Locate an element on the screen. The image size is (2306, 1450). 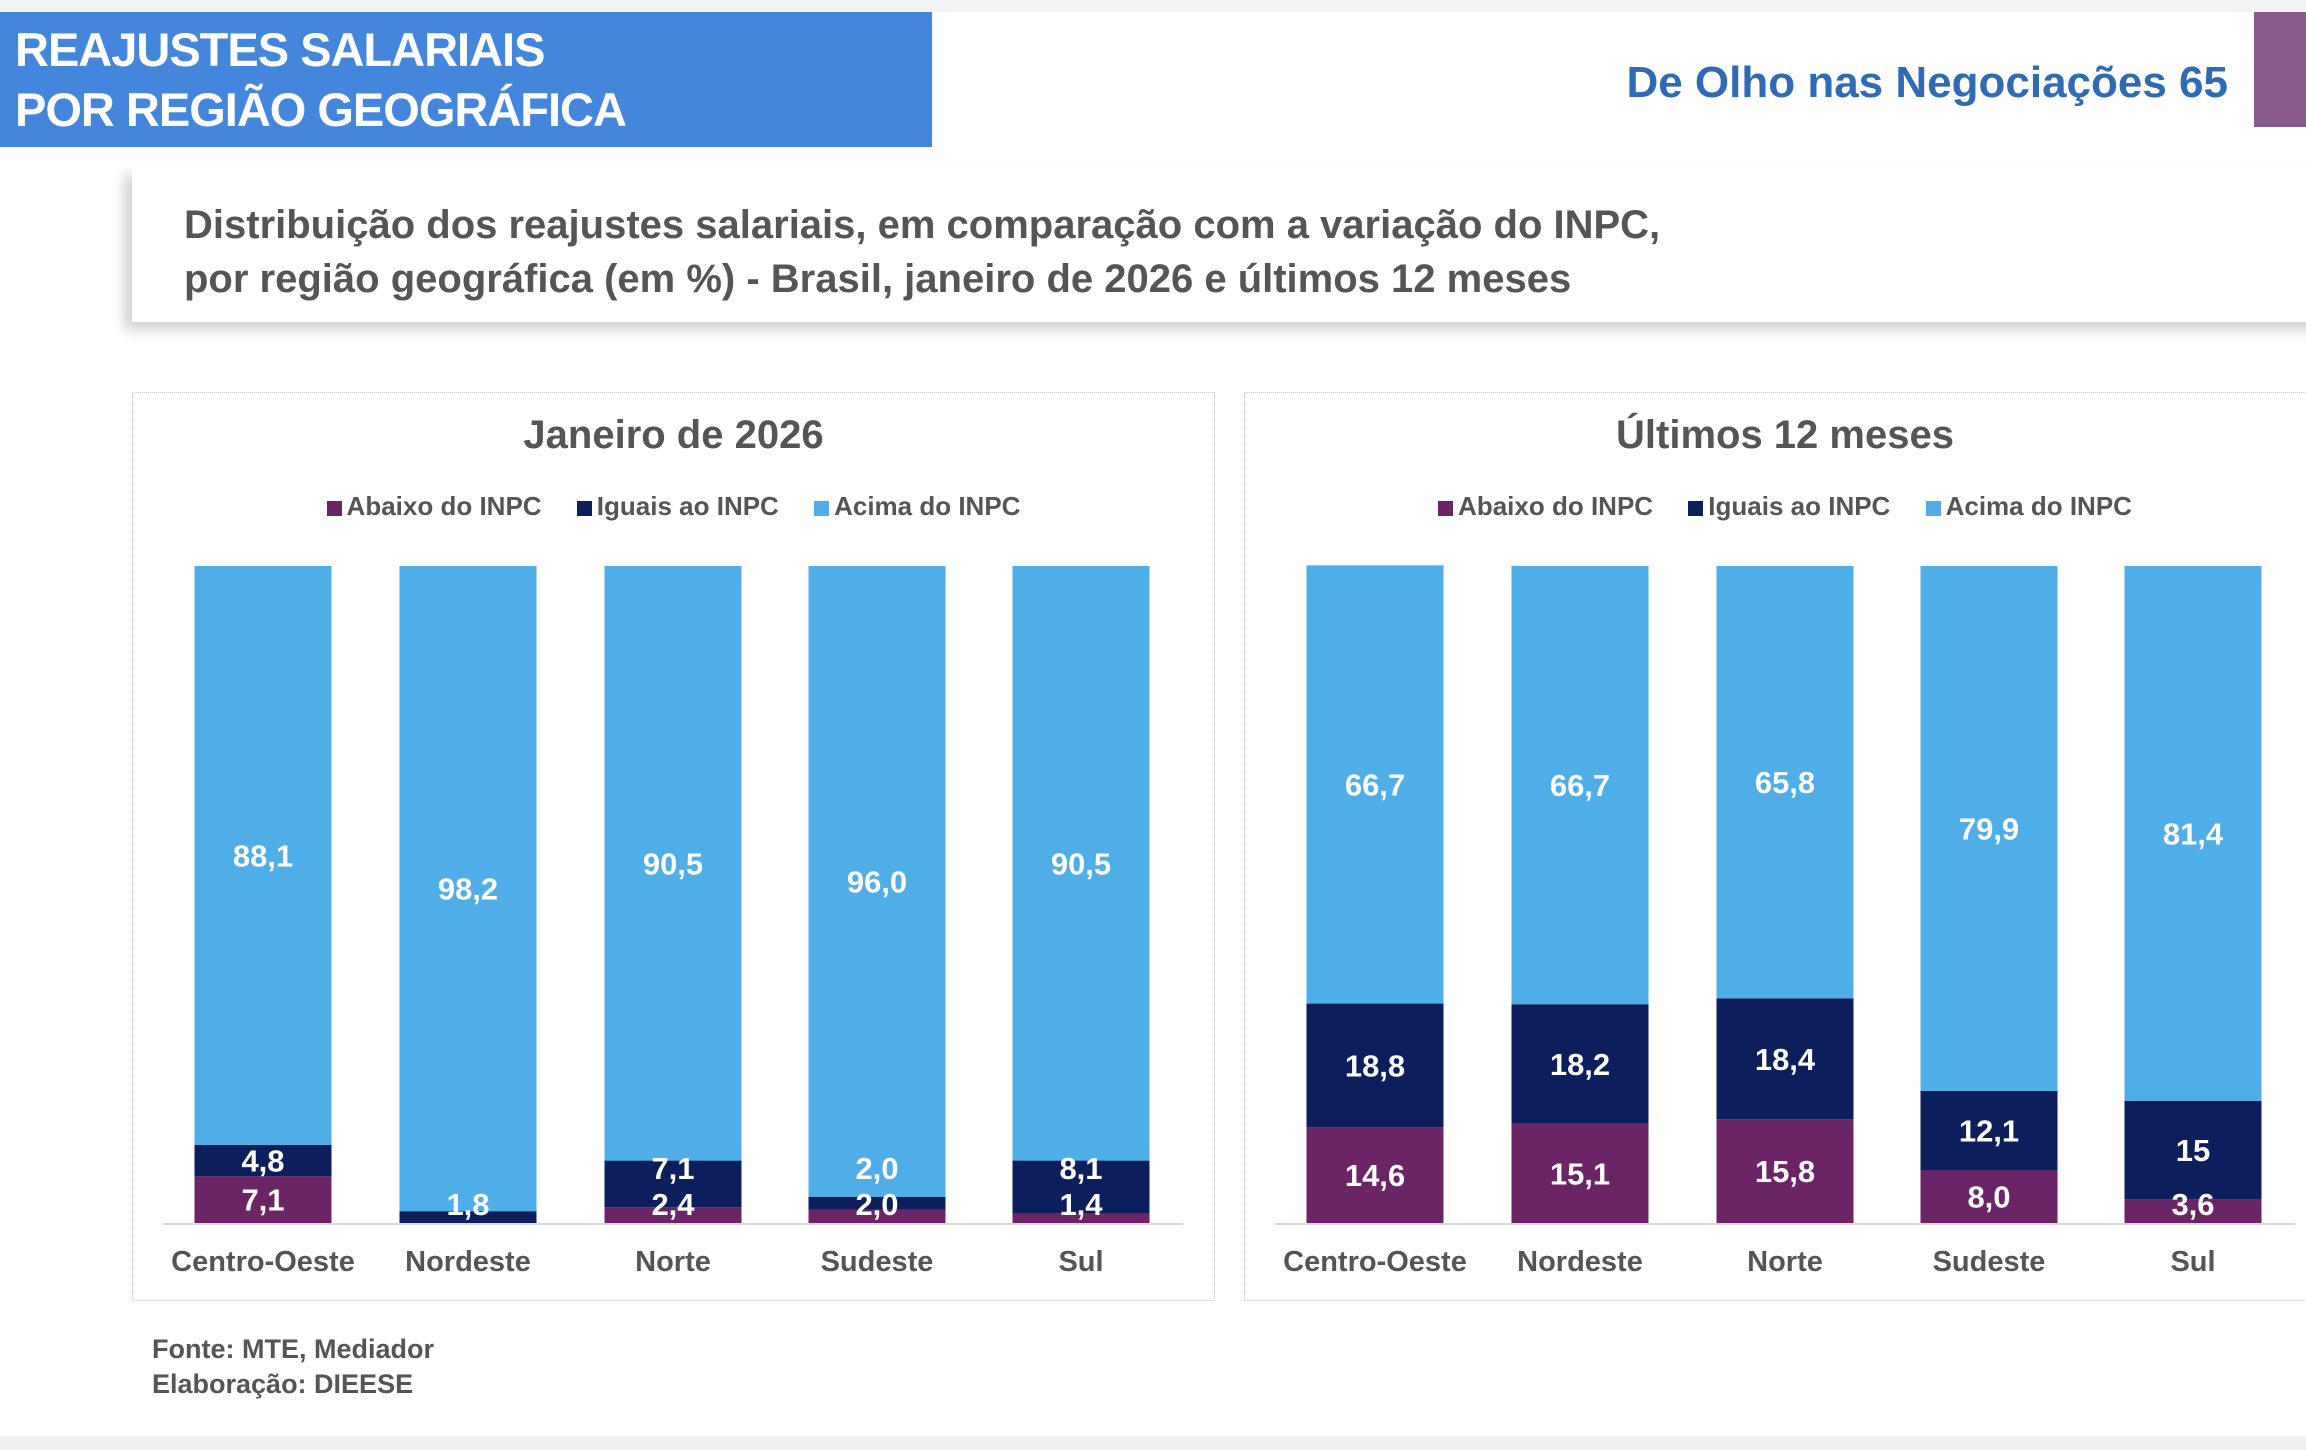
data-label: 3,6 is located at coordinates (2192, 1204).